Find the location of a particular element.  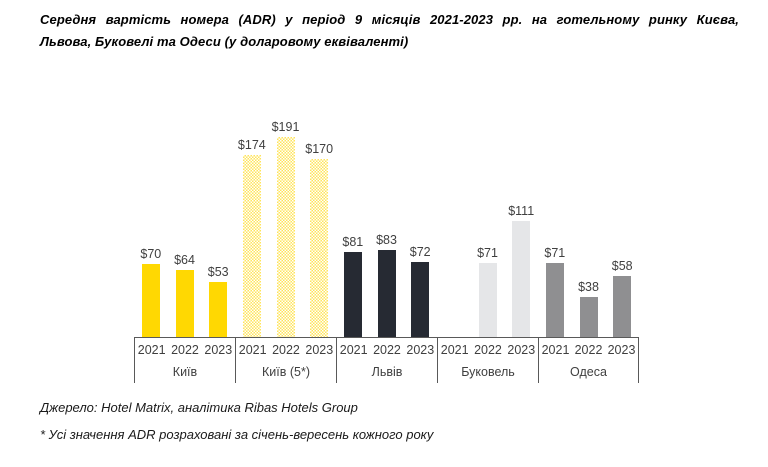

bar-value-label: $111 is located at coordinates (521, 211).